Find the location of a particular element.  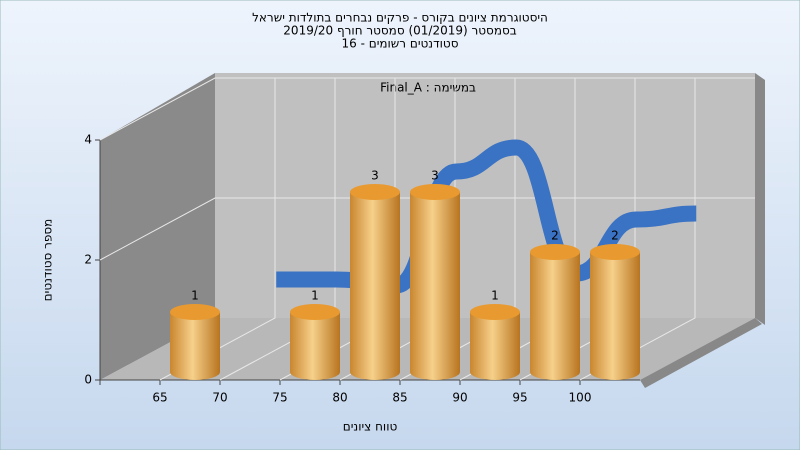

x-tick-label: 95 is located at coordinates (519, 398).